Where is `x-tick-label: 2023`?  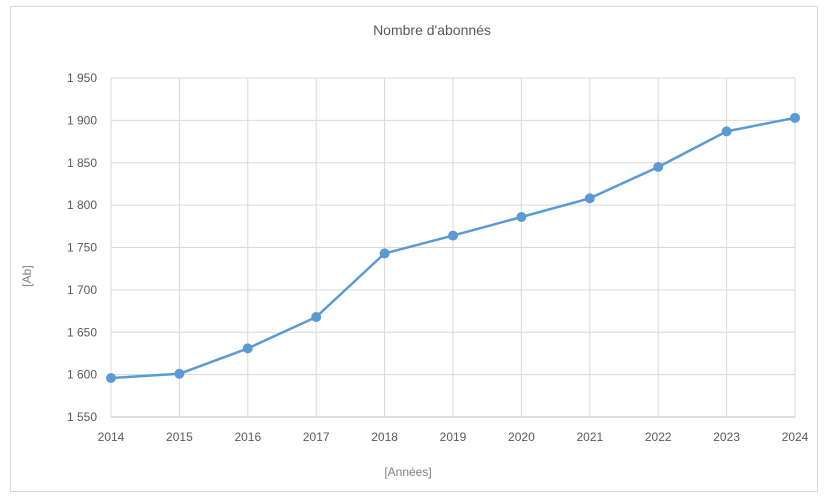
x-tick-label: 2023 is located at coordinates (726, 437).